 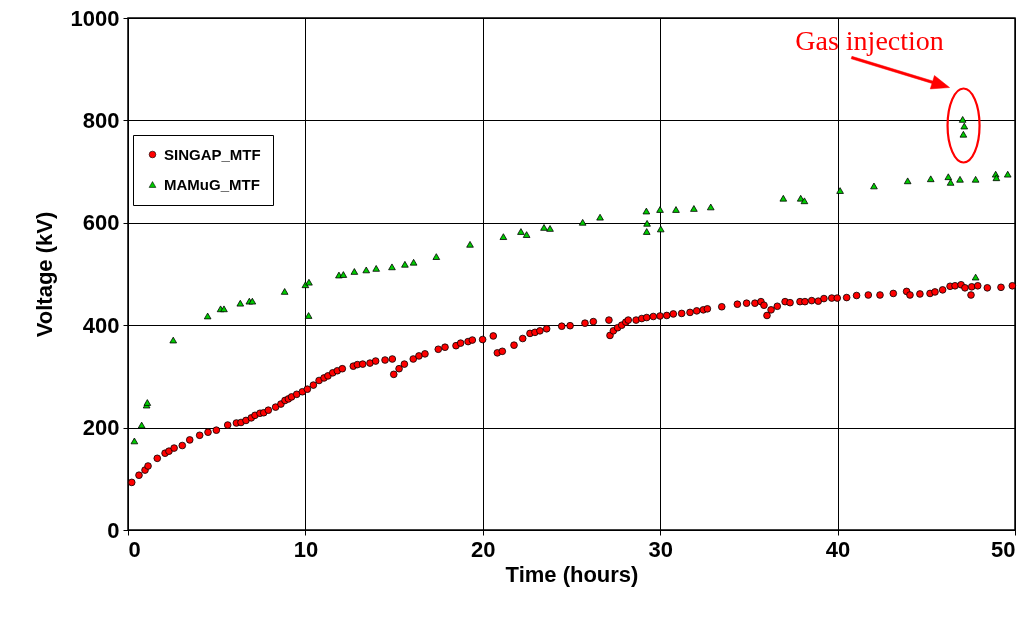 What do you see at coordinates (660, 549) in the screenshot?
I see `x-tick-label: 30` at bounding box center [660, 549].